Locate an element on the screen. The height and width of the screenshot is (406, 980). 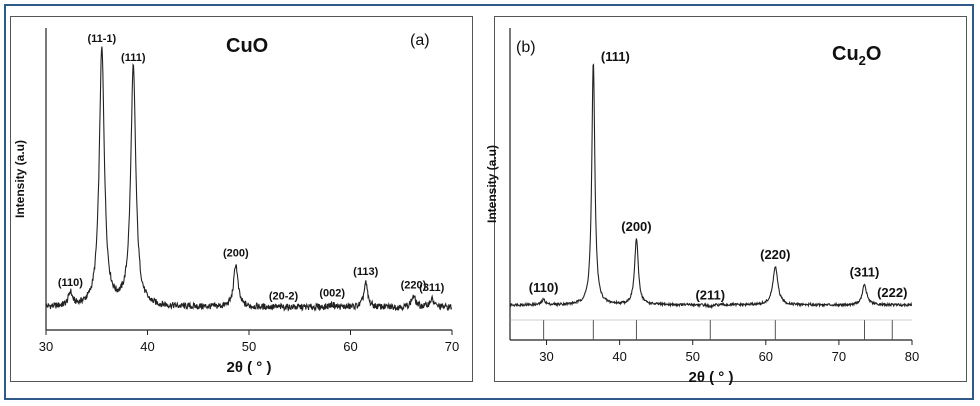
peak-label: (222) is located at coordinates (892, 292).